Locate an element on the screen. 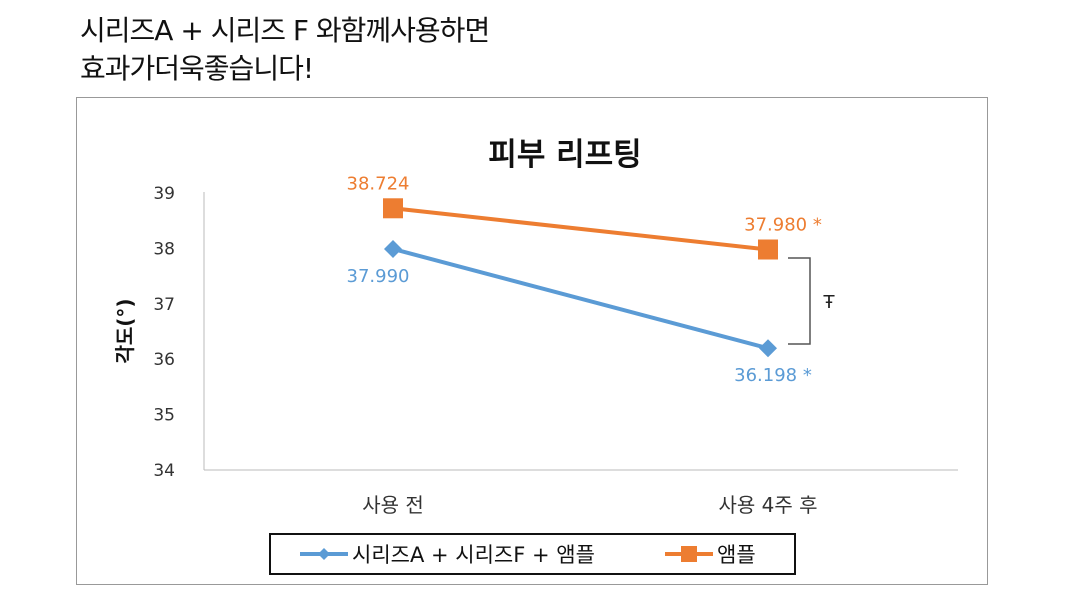 This screenshot has height=600, width=1080. y-axis-label: 각도(°) is located at coordinates (125, 330).